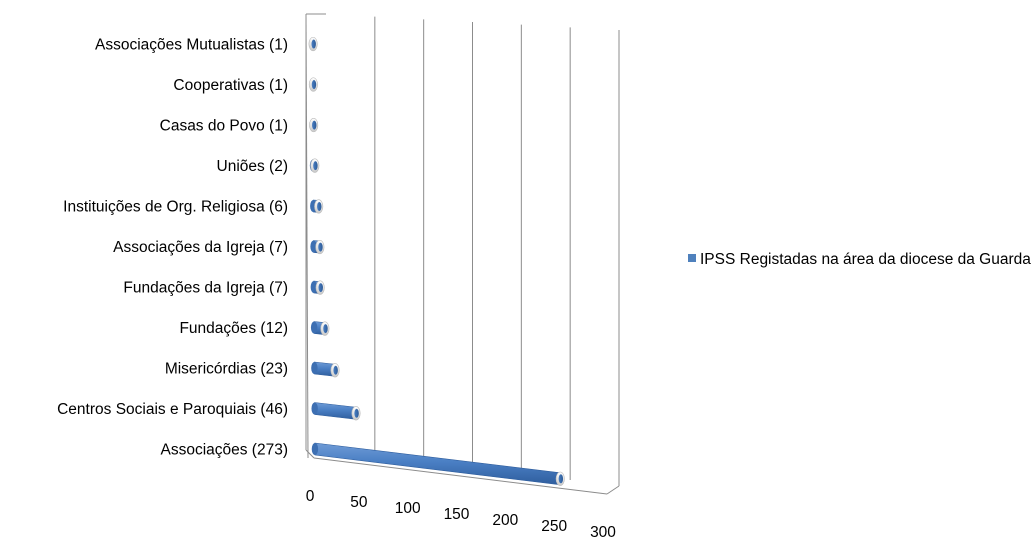  What do you see at coordinates (554, 526) in the screenshot?
I see `x-tick-label: 250` at bounding box center [554, 526].